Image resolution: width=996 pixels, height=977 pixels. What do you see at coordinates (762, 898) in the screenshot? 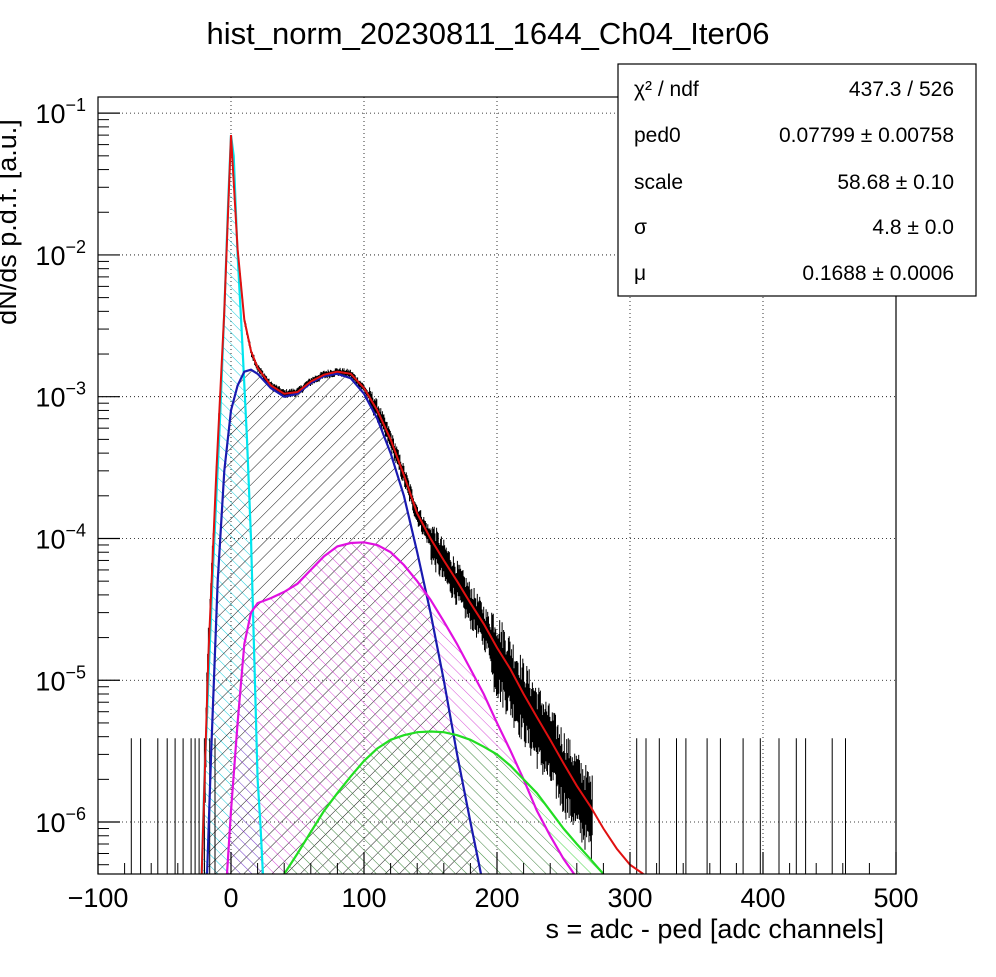
I see `x-tick-label-5: 400` at bounding box center [762, 898].